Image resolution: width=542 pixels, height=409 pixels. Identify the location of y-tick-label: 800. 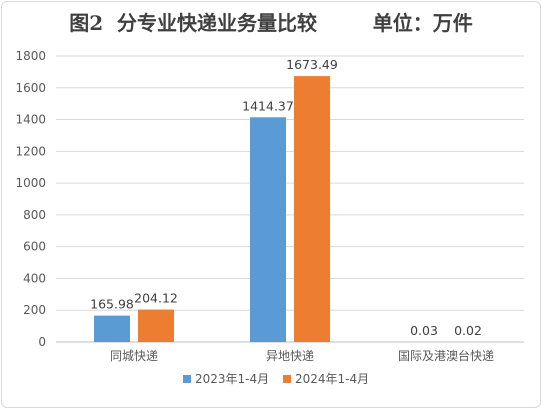
(34, 215).